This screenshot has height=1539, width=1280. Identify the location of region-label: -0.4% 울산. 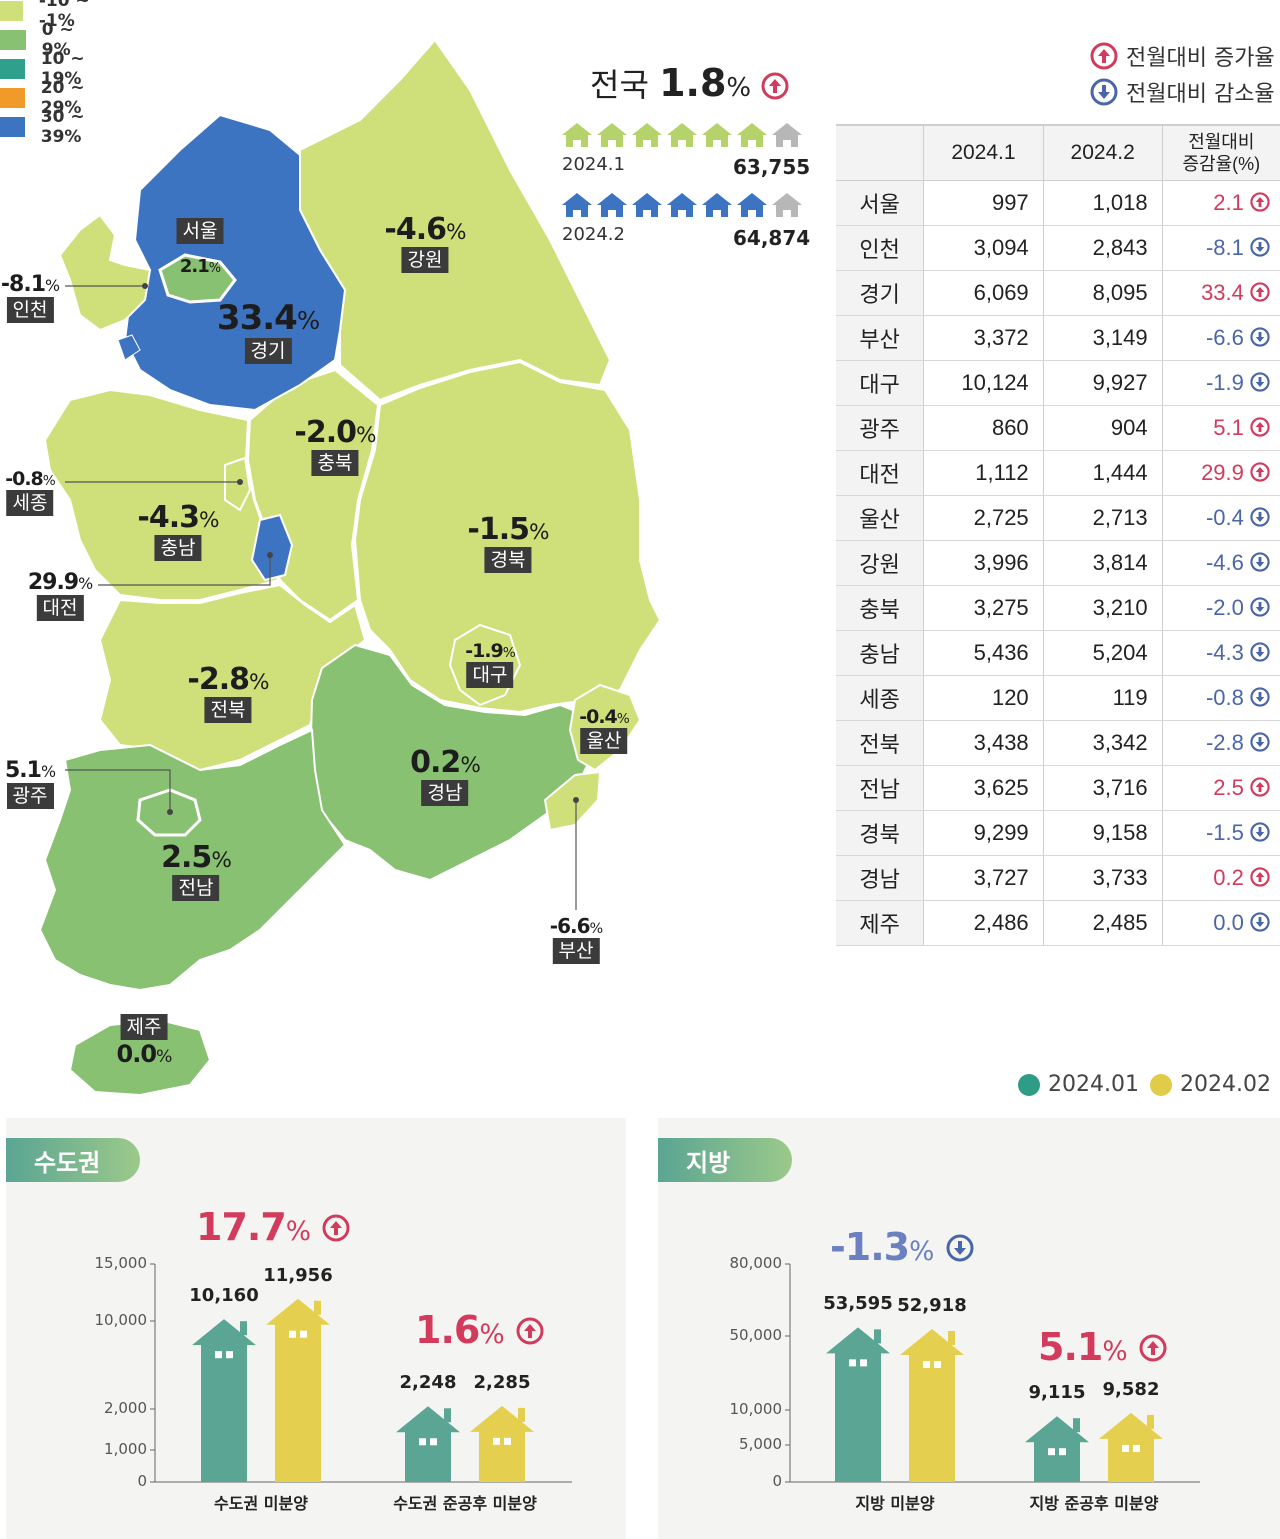
(604, 730).